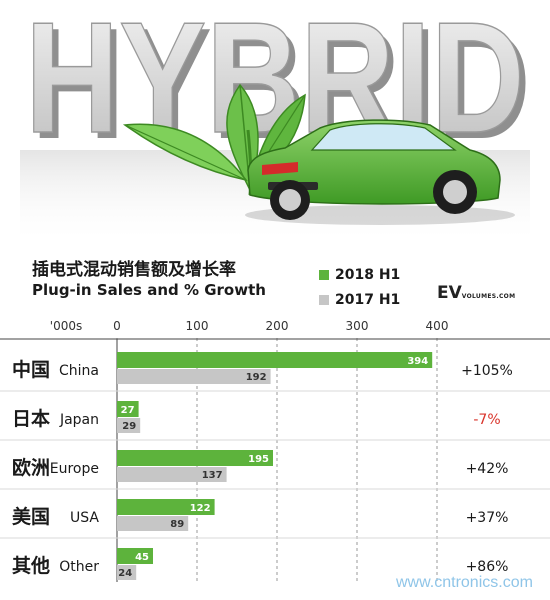  What do you see at coordinates (212, 475) in the screenshot?
I see `bar-label-2017-europe: 137` at bounding box center [212, 475].